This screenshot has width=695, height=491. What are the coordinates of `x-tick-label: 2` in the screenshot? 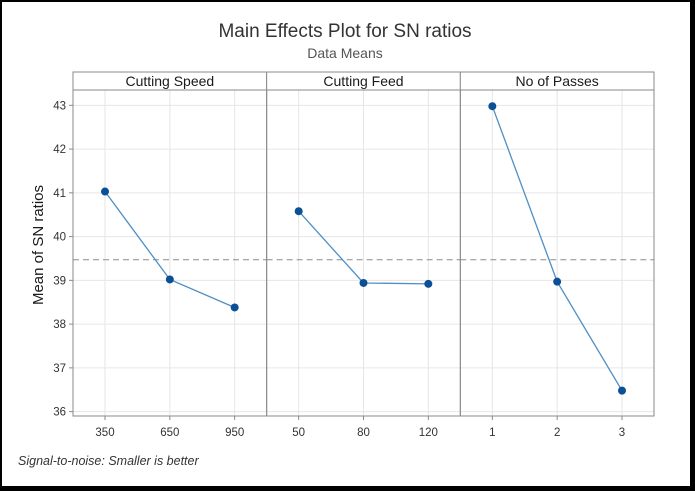 It's located at (557, 433).